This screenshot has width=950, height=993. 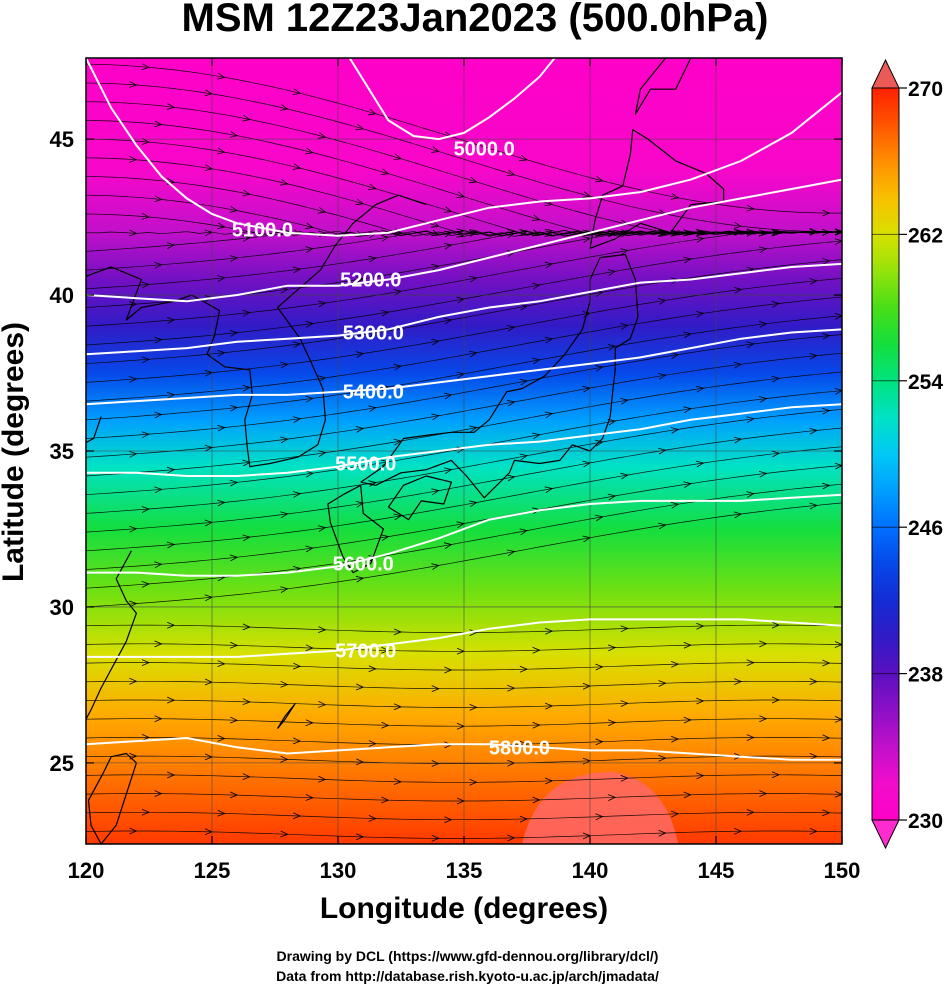 What do you see at coordinates (464, 908) in the screenshot?
I see `x-axis-label: Longitude (degrees)` at bounding box center [464, 908].